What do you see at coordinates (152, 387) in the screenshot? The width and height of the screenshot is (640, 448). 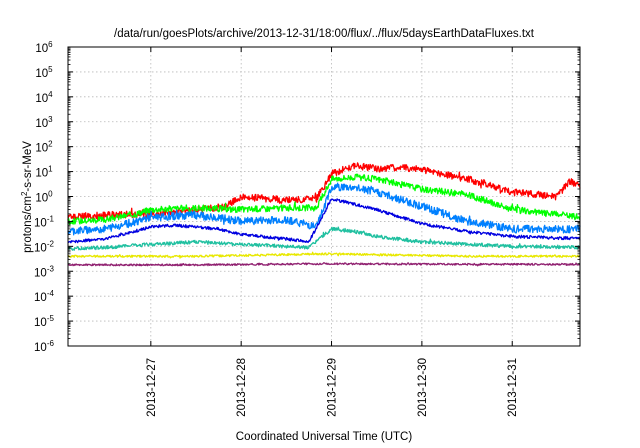 I see `x-tick-label: 2013-12-27` at bounding box center [152, 387].